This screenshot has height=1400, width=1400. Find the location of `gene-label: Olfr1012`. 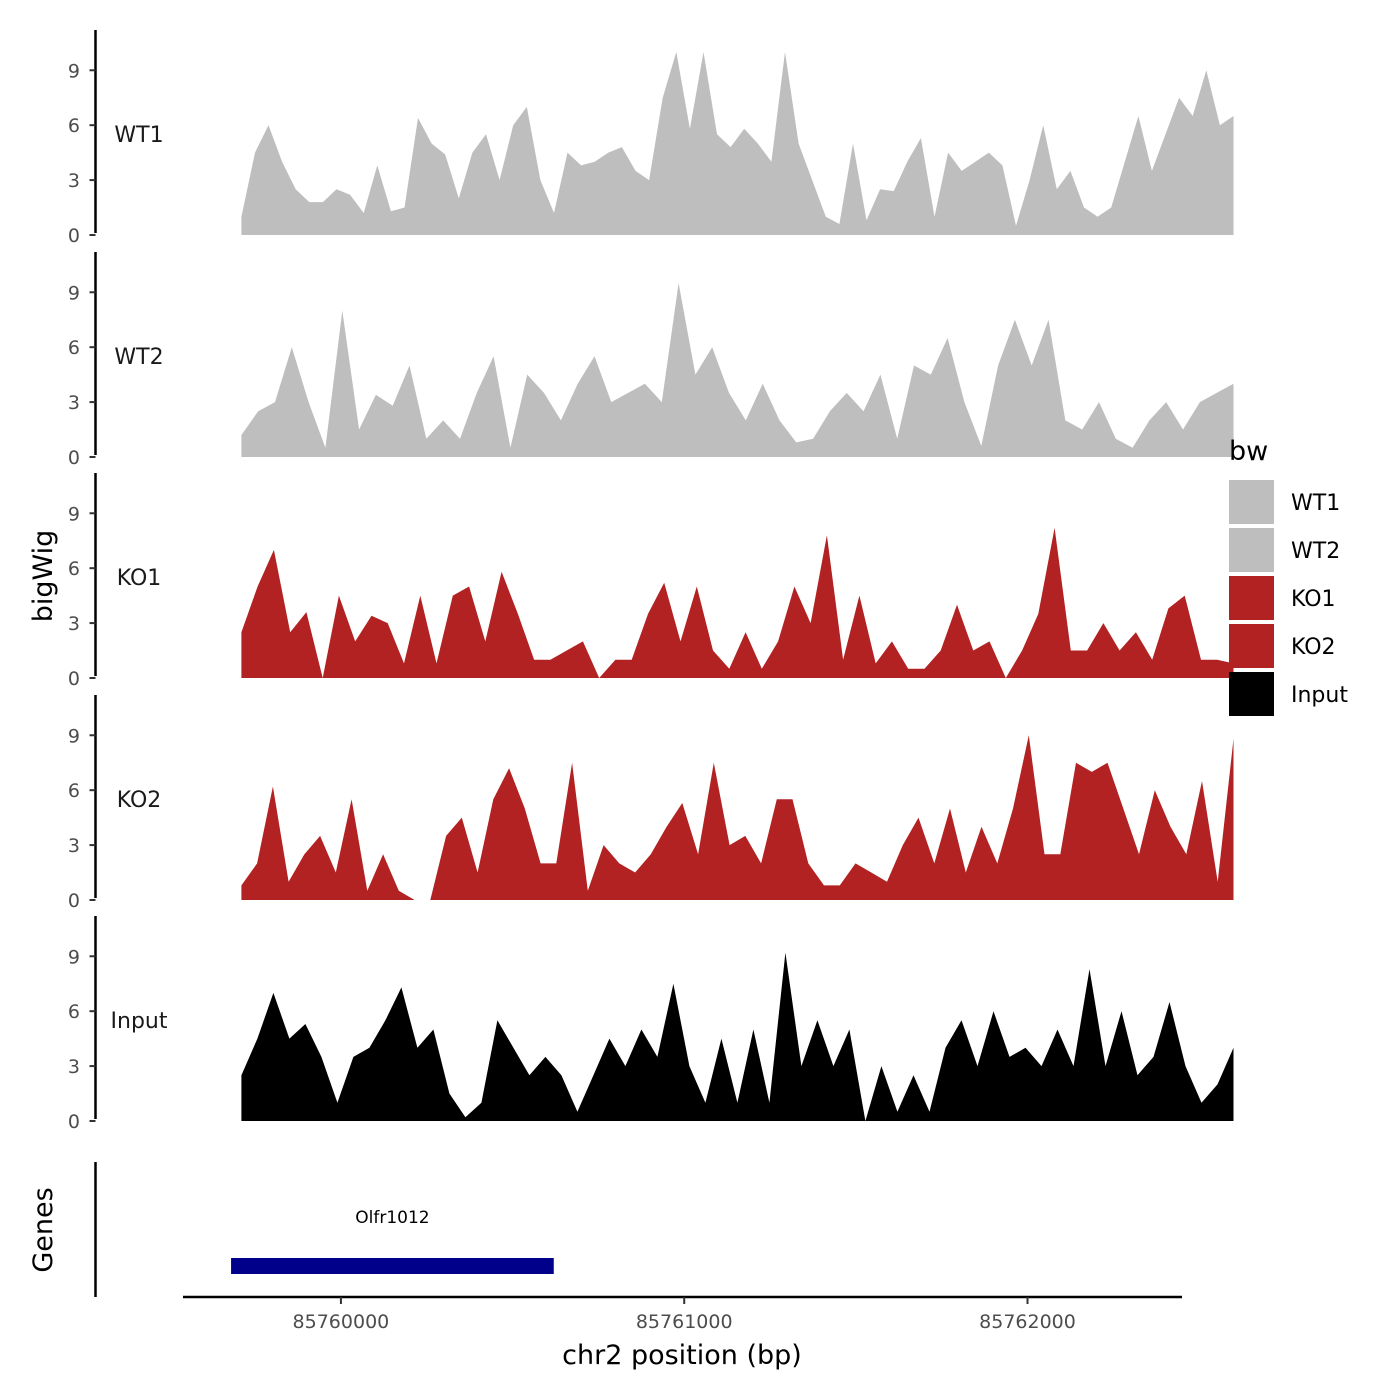

gene-label: Olfr1012 is located at coordinates (392, 1218).